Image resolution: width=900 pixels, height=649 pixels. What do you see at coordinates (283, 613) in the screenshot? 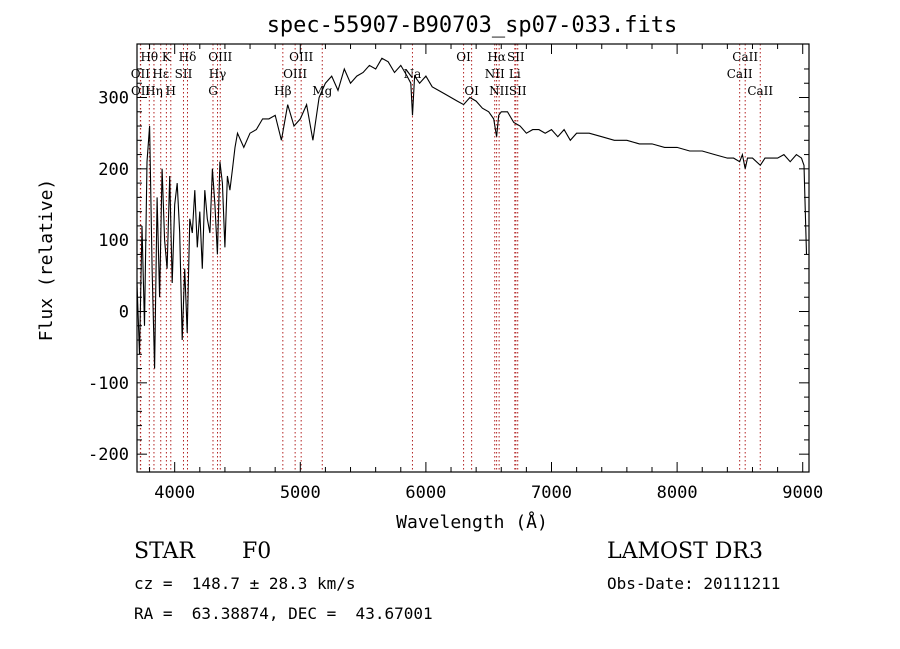
I see `coordinates: RA = 63.38874, DEC = 43.67001` at bounding box center [283, 613].